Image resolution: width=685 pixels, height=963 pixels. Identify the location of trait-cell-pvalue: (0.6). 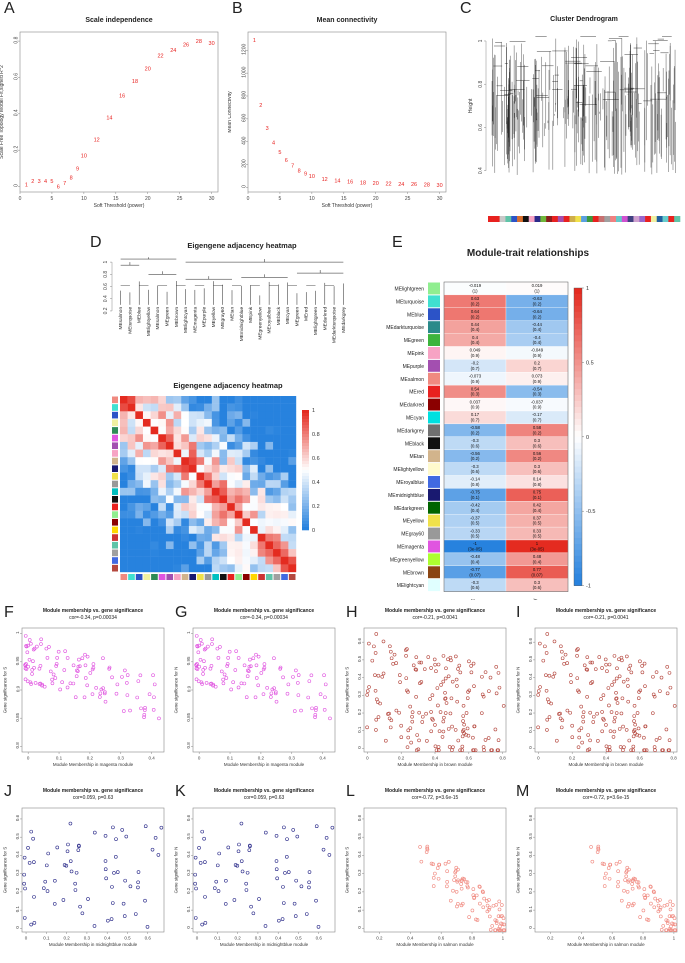
(475, 587).